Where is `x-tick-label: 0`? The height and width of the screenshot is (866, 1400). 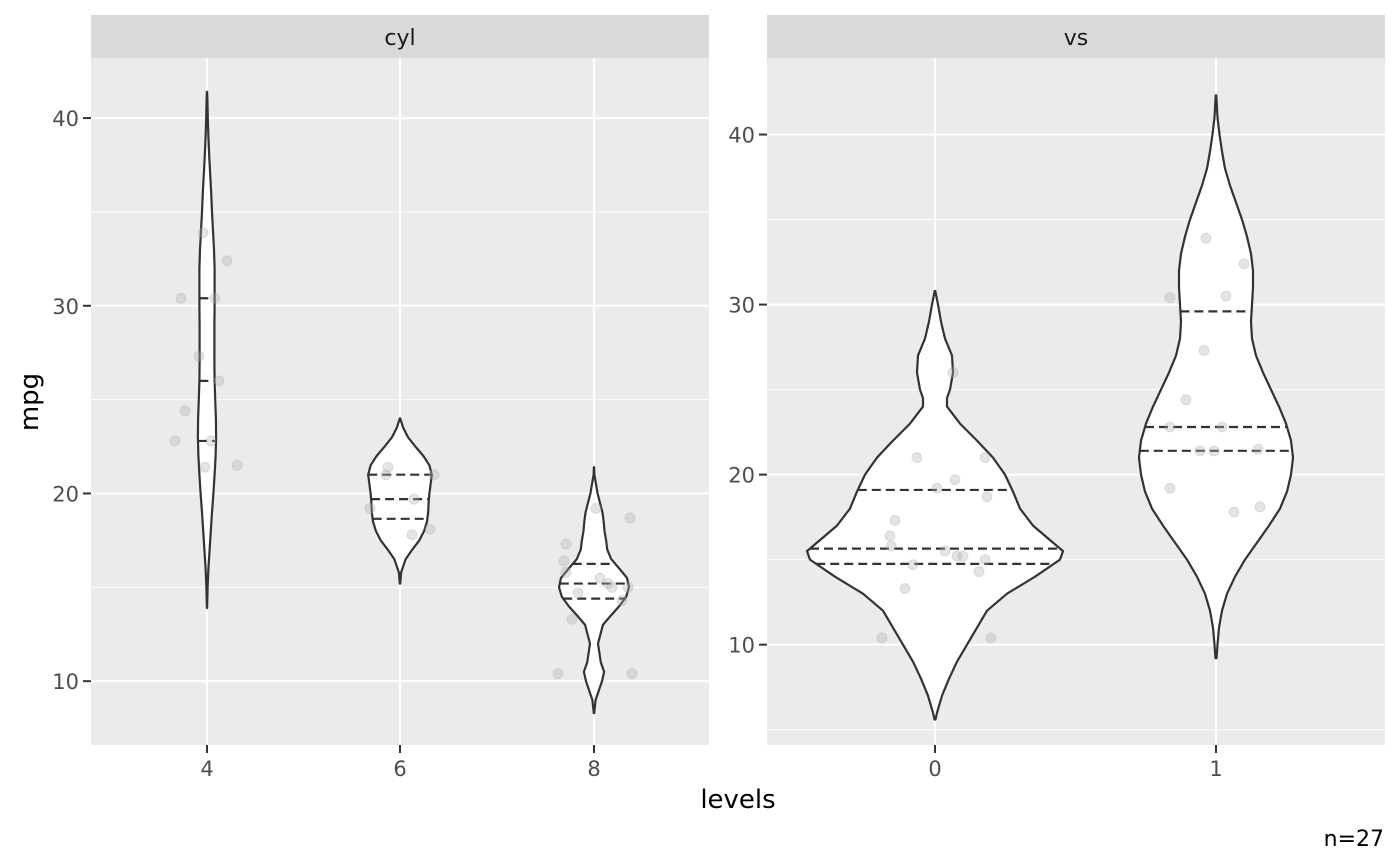 x-tick-label: 0 is located at coordinates (934, 769).